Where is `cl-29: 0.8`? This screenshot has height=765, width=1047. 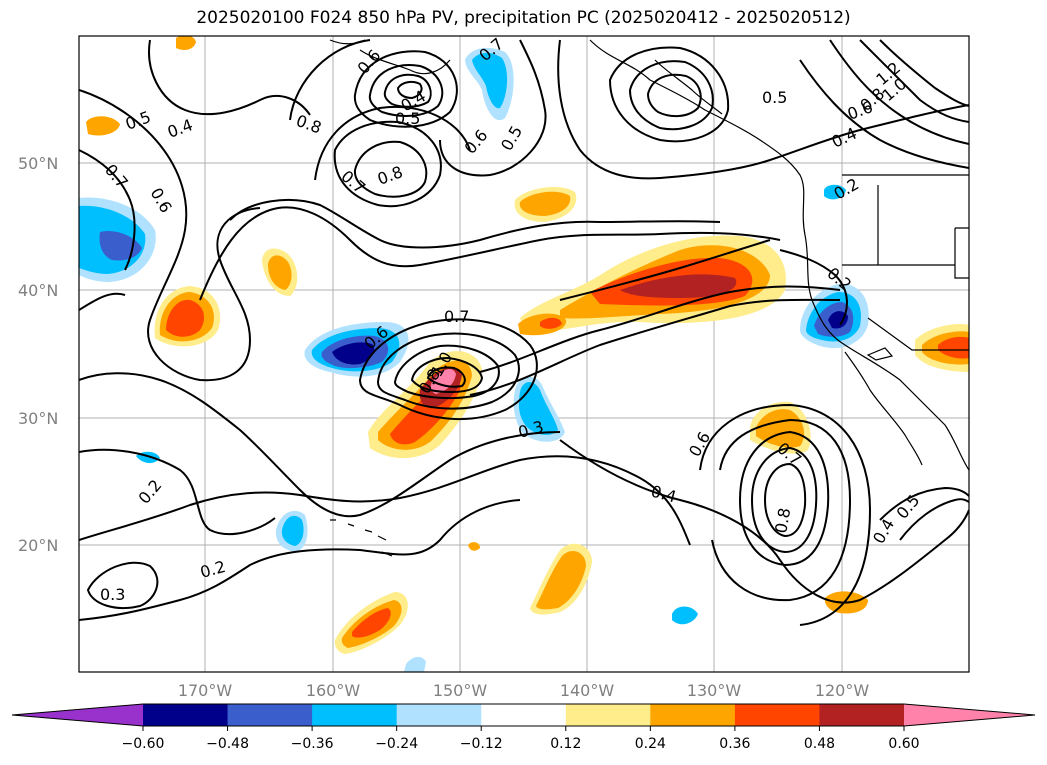
cl-29: 0.8 is located at coordinates (782, 520).